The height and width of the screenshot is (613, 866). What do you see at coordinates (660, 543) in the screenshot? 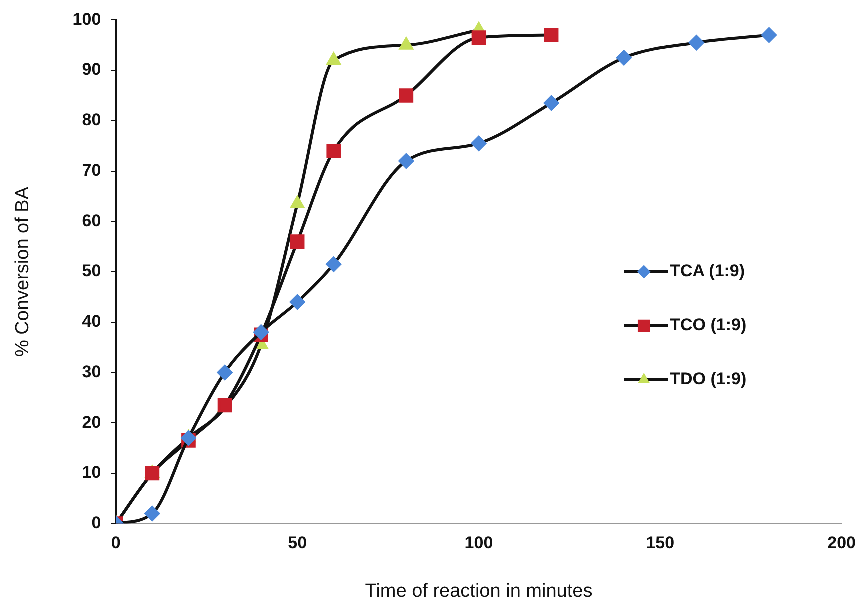
I see `x-tick-label: 150` at bounding box center [660, 543].